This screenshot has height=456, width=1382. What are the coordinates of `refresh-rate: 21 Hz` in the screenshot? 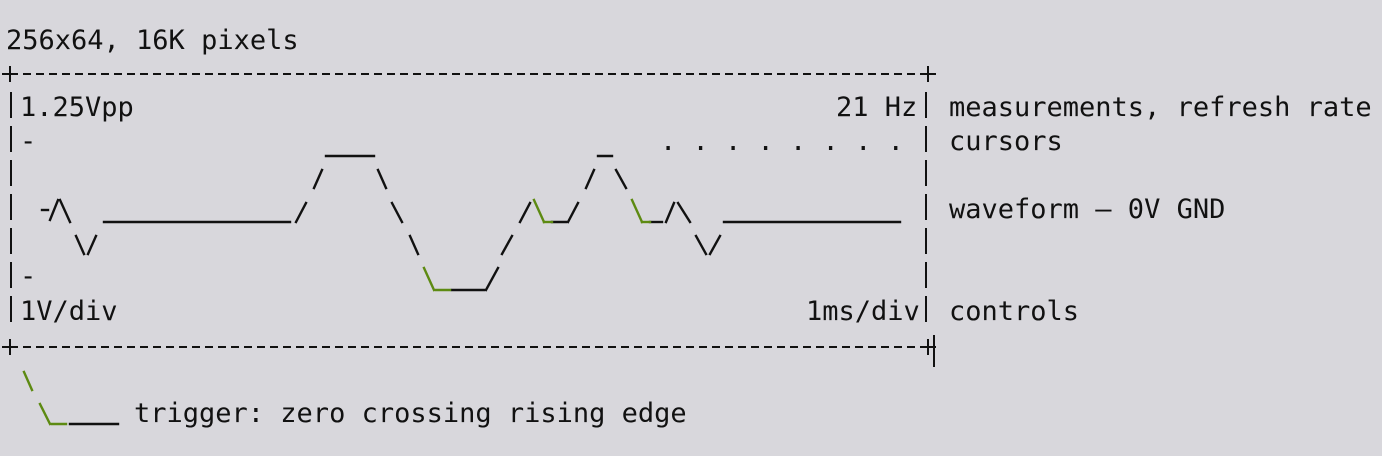 It's located at (877, 107).